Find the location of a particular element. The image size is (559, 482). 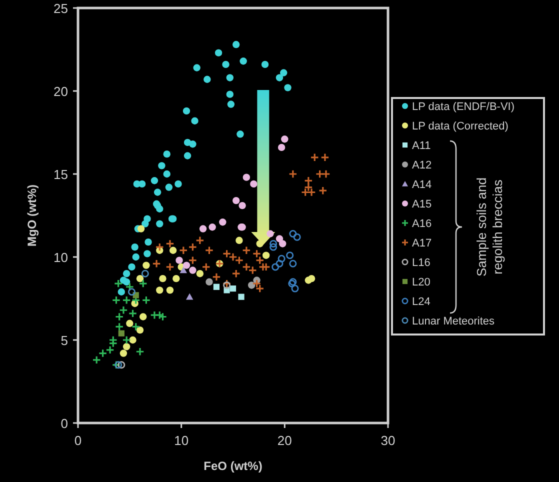

legend-label: L24 is located at coordinates (421, 302).